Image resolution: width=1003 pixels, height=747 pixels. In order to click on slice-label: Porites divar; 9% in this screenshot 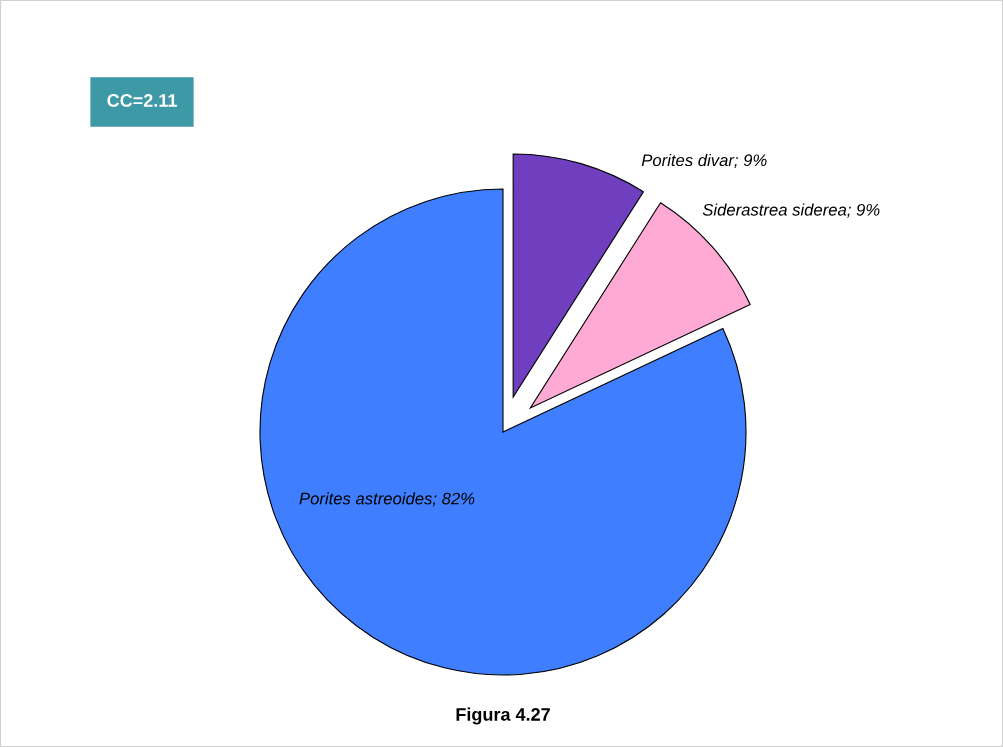, I will do `click(704, 161)`.